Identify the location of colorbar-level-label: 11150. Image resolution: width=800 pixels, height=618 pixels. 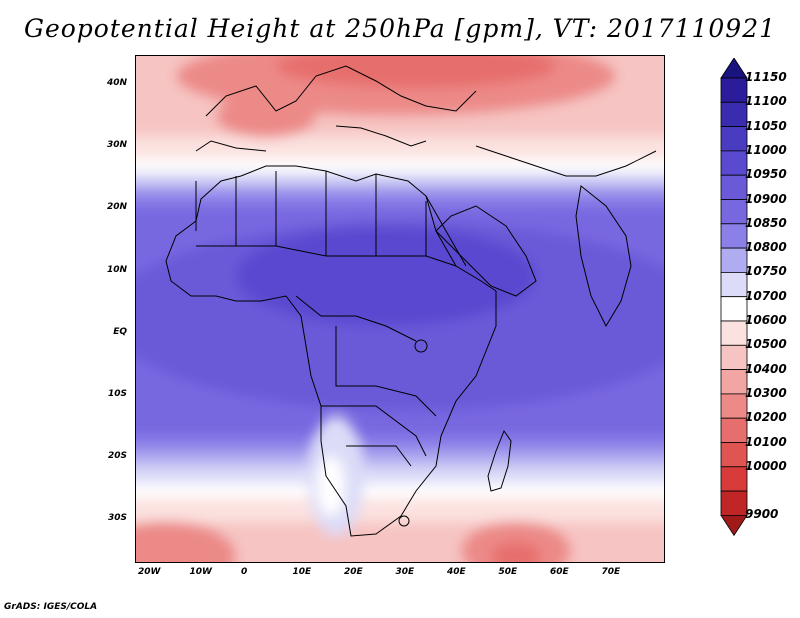
(766, 77).